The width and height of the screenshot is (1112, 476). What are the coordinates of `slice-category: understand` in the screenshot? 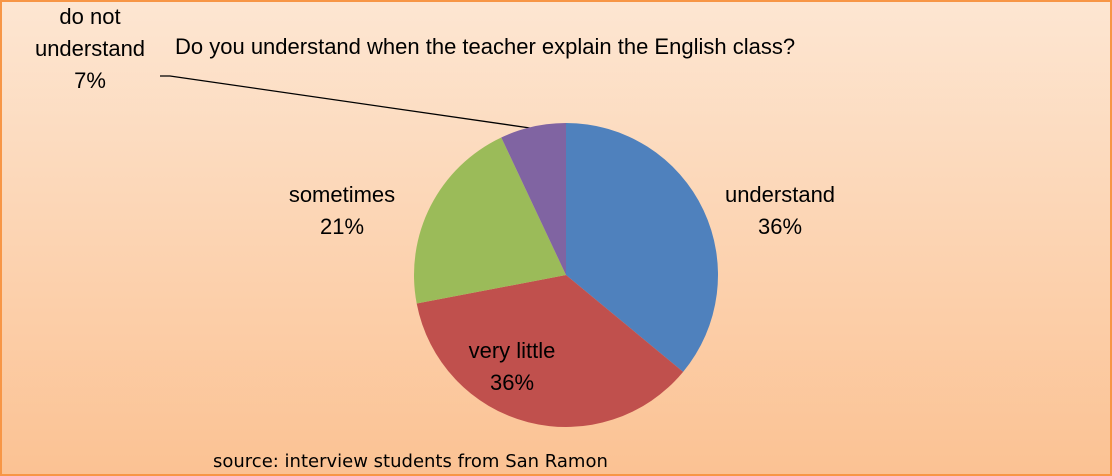 It's located at (780, 194).